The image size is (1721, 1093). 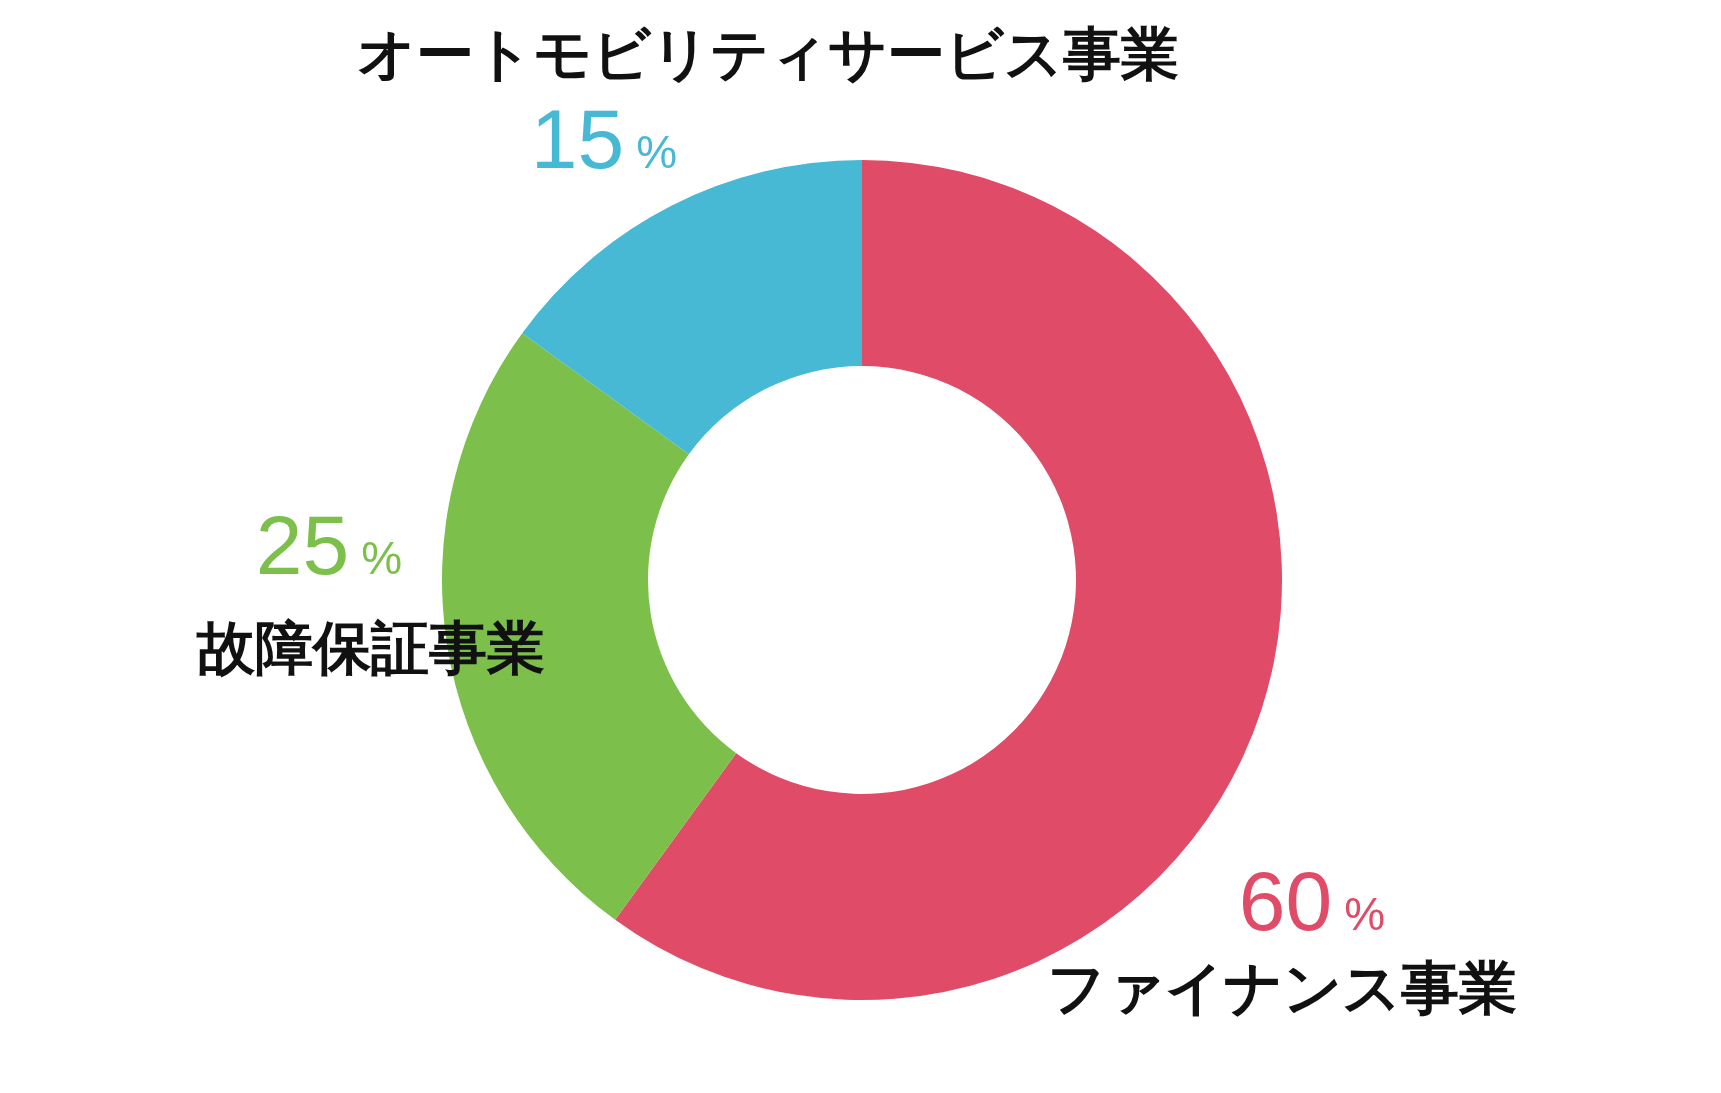 What do you see at coordinates (604, 139) in the screenshot?
I see `data-label: 15%` at bounding box center [604, 139].